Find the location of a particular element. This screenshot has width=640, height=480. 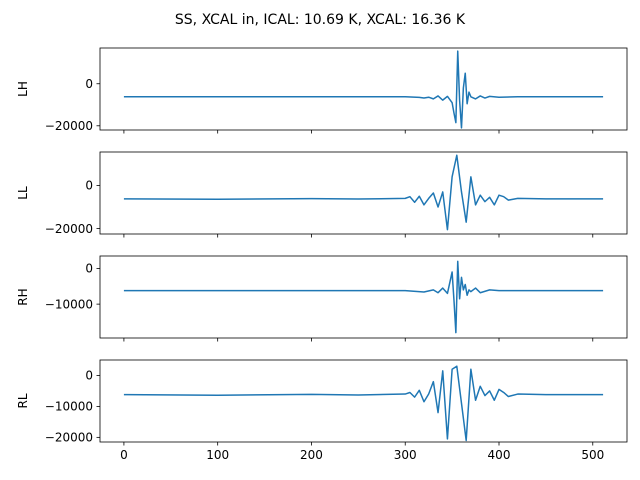

x-tick-label: 100 is located at coordinates (217, 455).